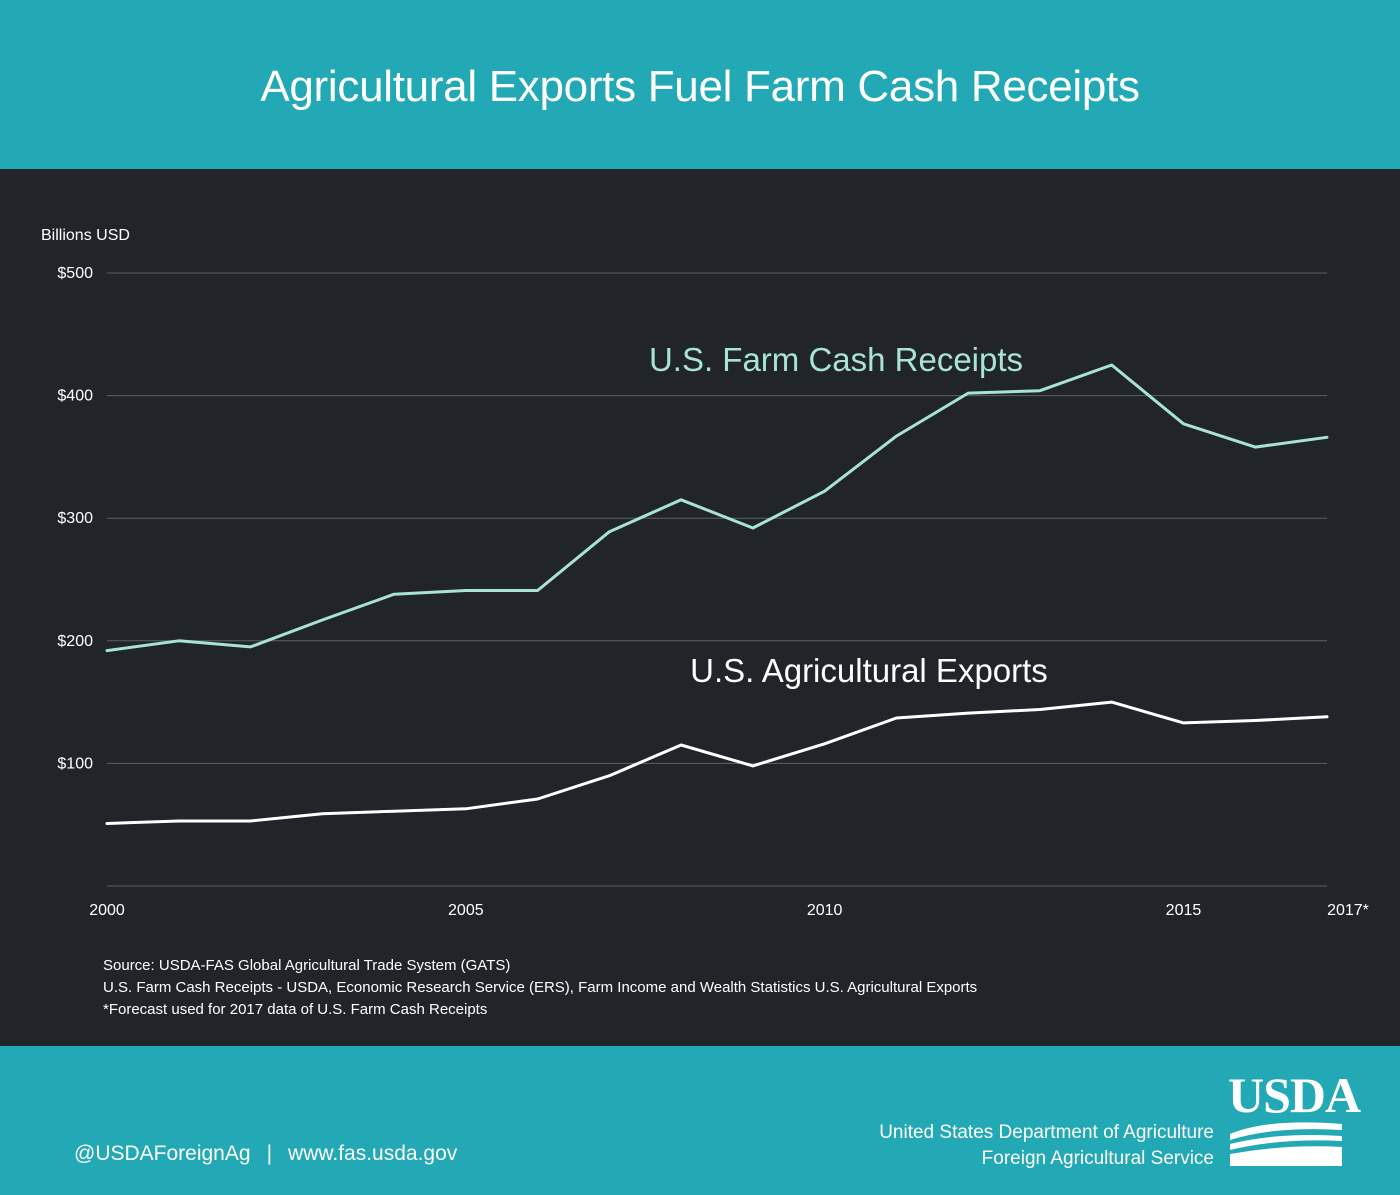 This screenshot has width=1400, height=1195. What do you see at coordinates (107, 910) in the screenshot?
I see `x-tick-label: 2000` at bounding box center [107, 910].